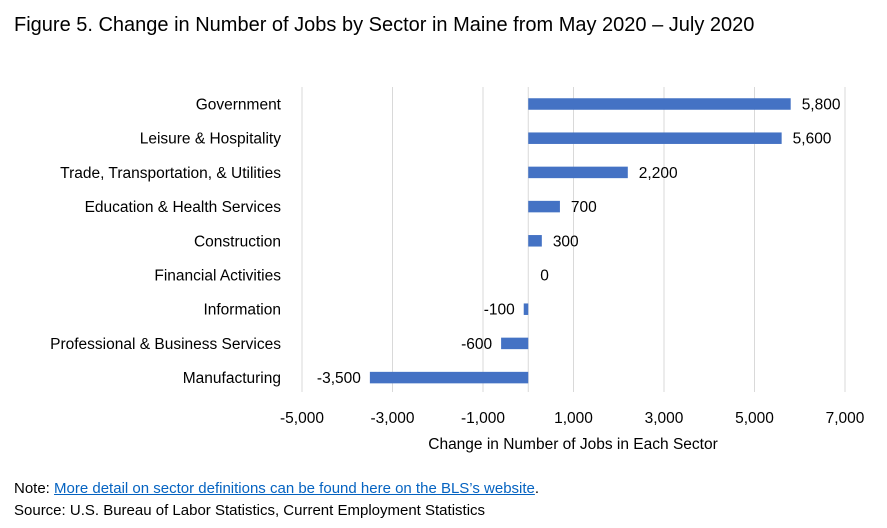 Image resolution: width=887 pixels, height=528 pixels. What do you see at coordinates (544, 276) in the screenshot?
I see `value-label: 0` at bounding box center [544, 276].